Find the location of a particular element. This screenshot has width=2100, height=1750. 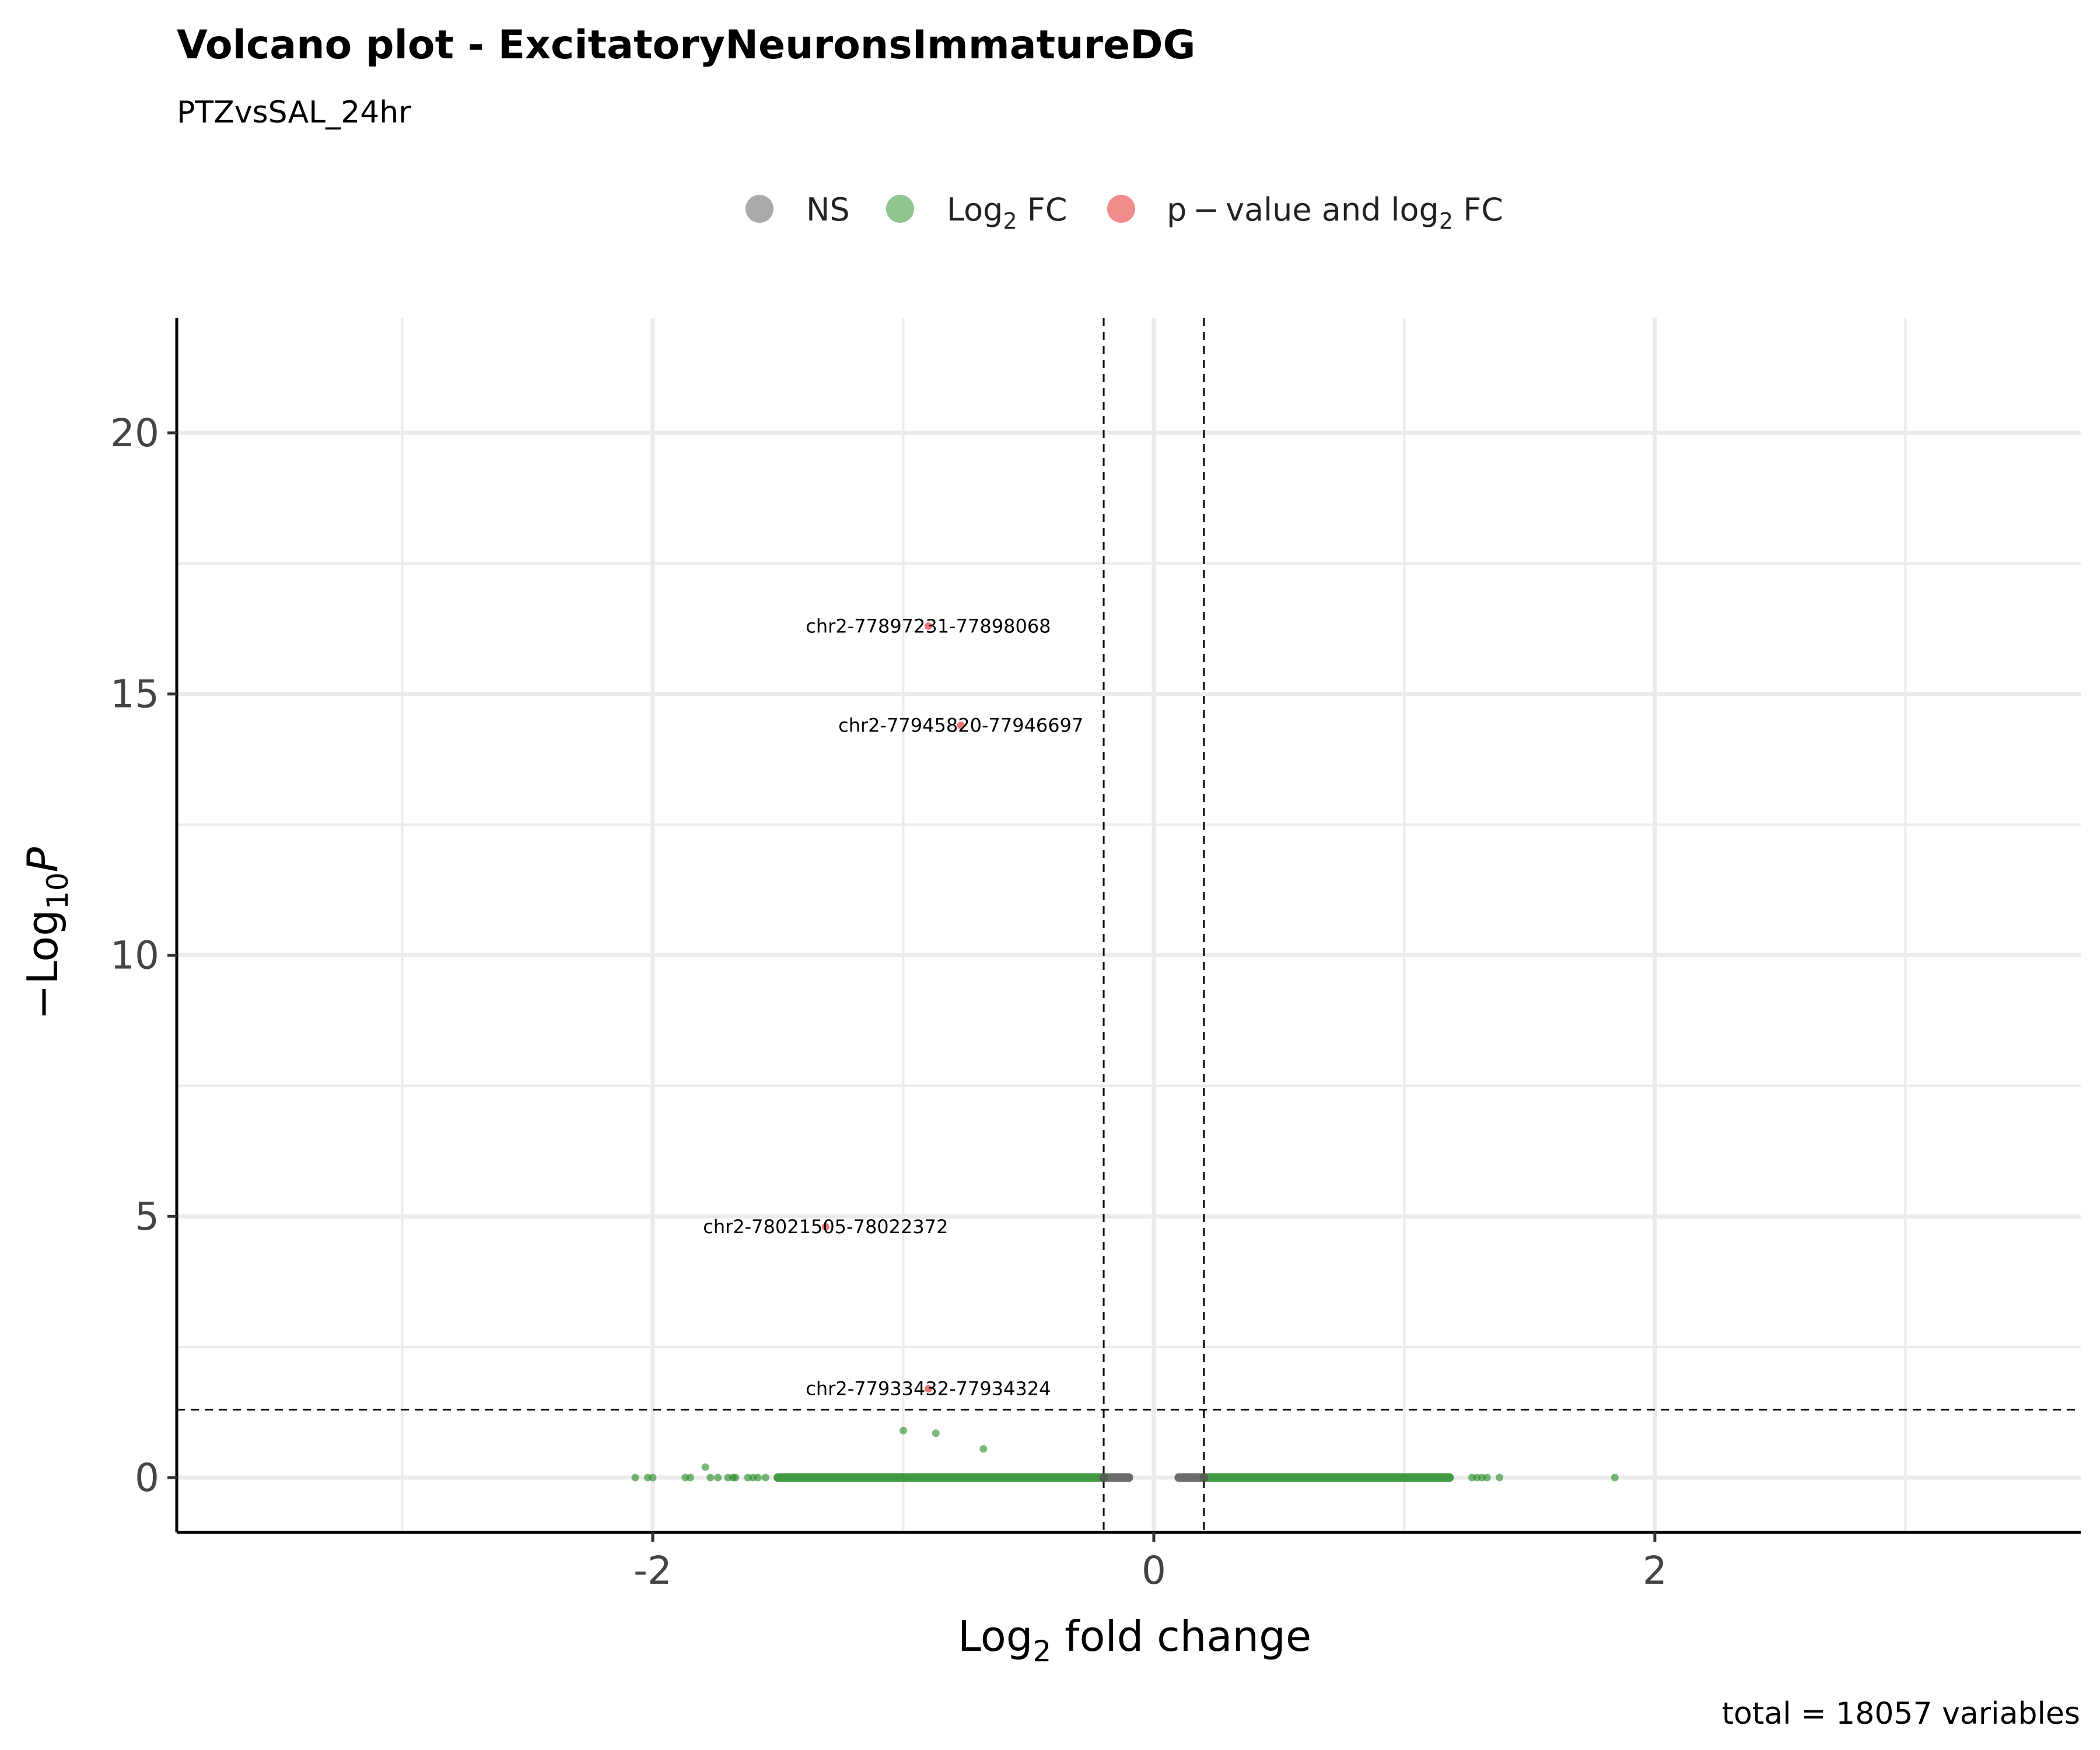

legend-label-ns: NS is located at coordinates (828, 209).